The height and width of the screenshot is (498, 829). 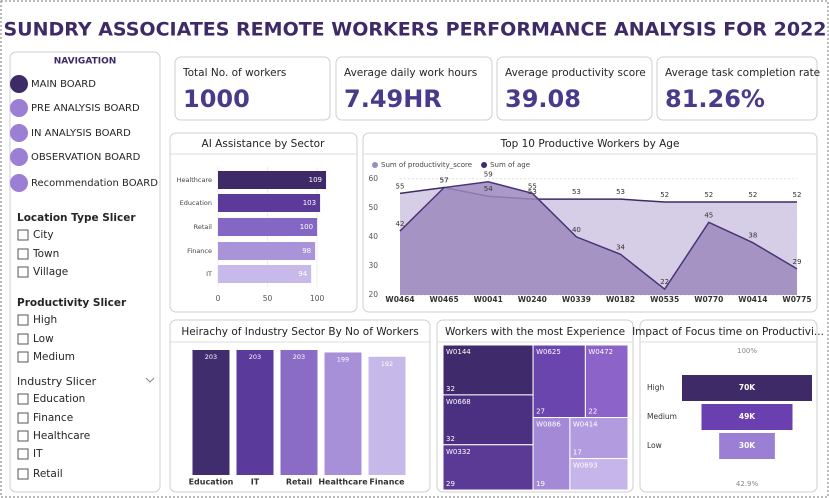 I want to click on slicer-item: High, so click(x=45, y=320).